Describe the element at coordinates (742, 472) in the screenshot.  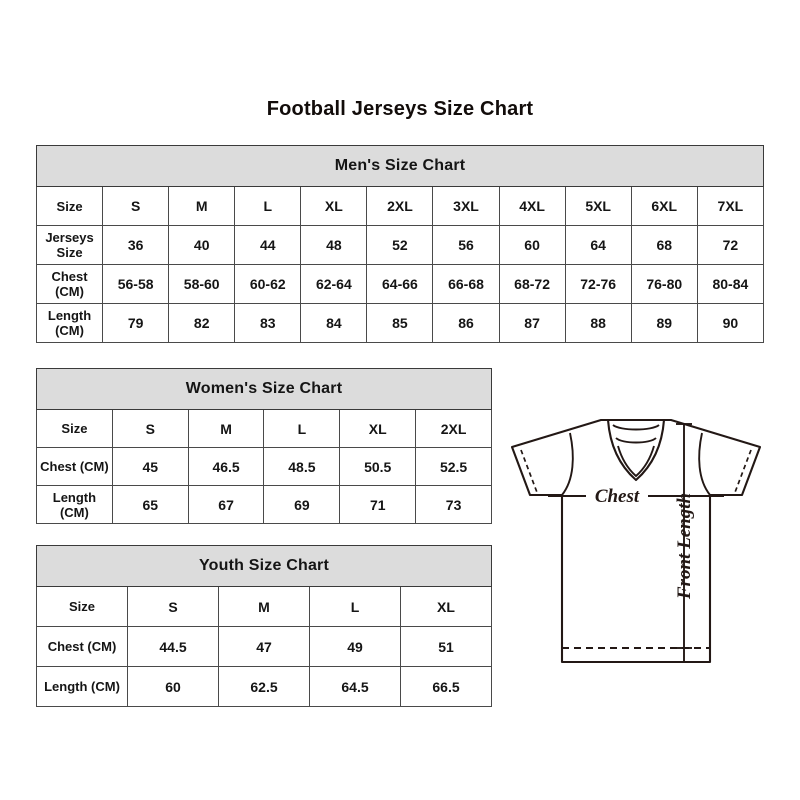
I see `jersey-right-cuff-dash` at that location.